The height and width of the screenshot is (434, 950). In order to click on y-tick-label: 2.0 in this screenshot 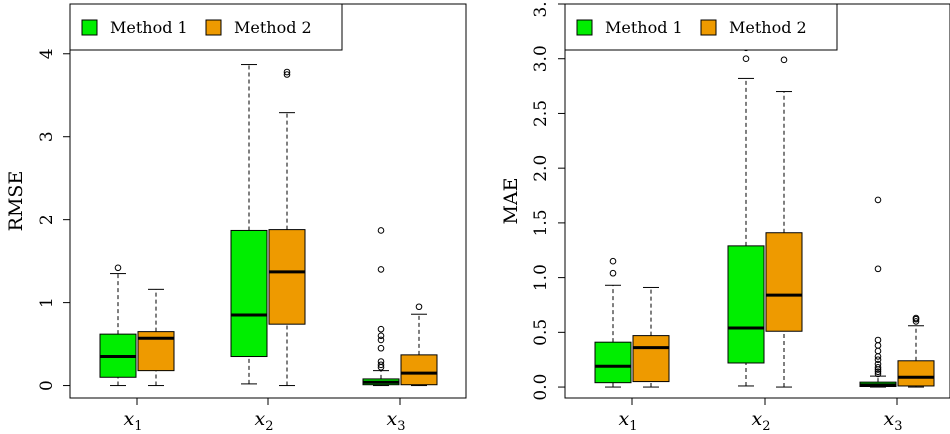, I will do `click(541, 168)`.